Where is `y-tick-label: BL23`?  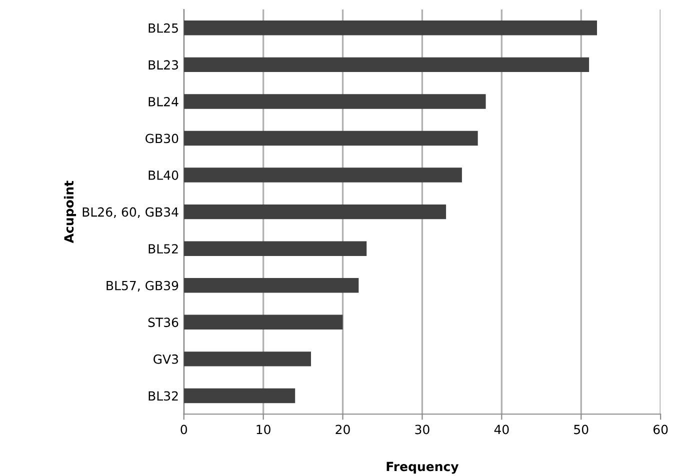 y-tick-label: BL23 is located at coordinates (163, 65).